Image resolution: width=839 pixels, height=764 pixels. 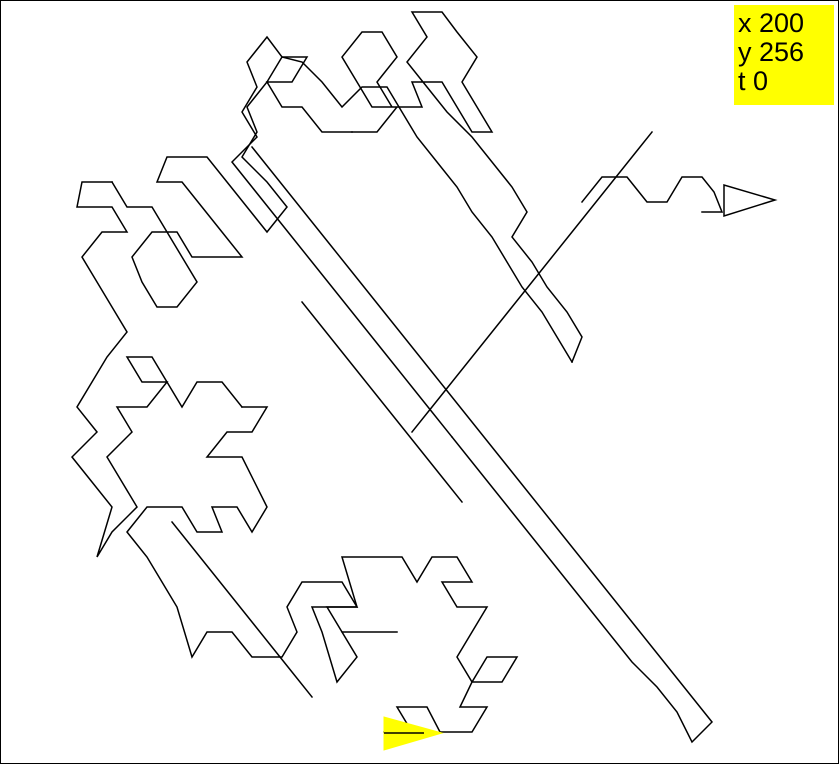 What do you see at coordinates (753, 81) in the screenshot?
I see `time-readout: t 0` at bounding box center [753, 81].